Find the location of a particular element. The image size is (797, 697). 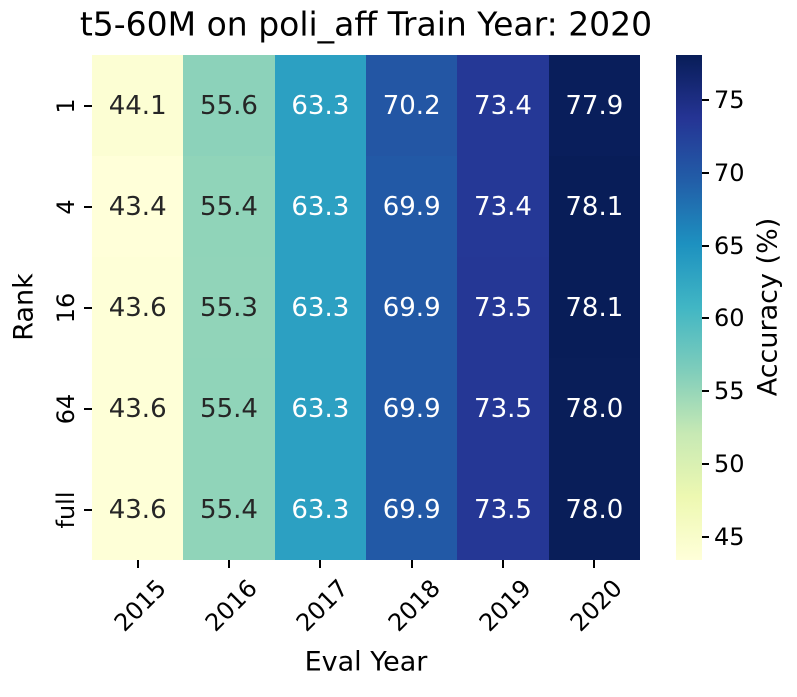

colorbar-label: Accuracy (%) is located at coordinates (768, 307).